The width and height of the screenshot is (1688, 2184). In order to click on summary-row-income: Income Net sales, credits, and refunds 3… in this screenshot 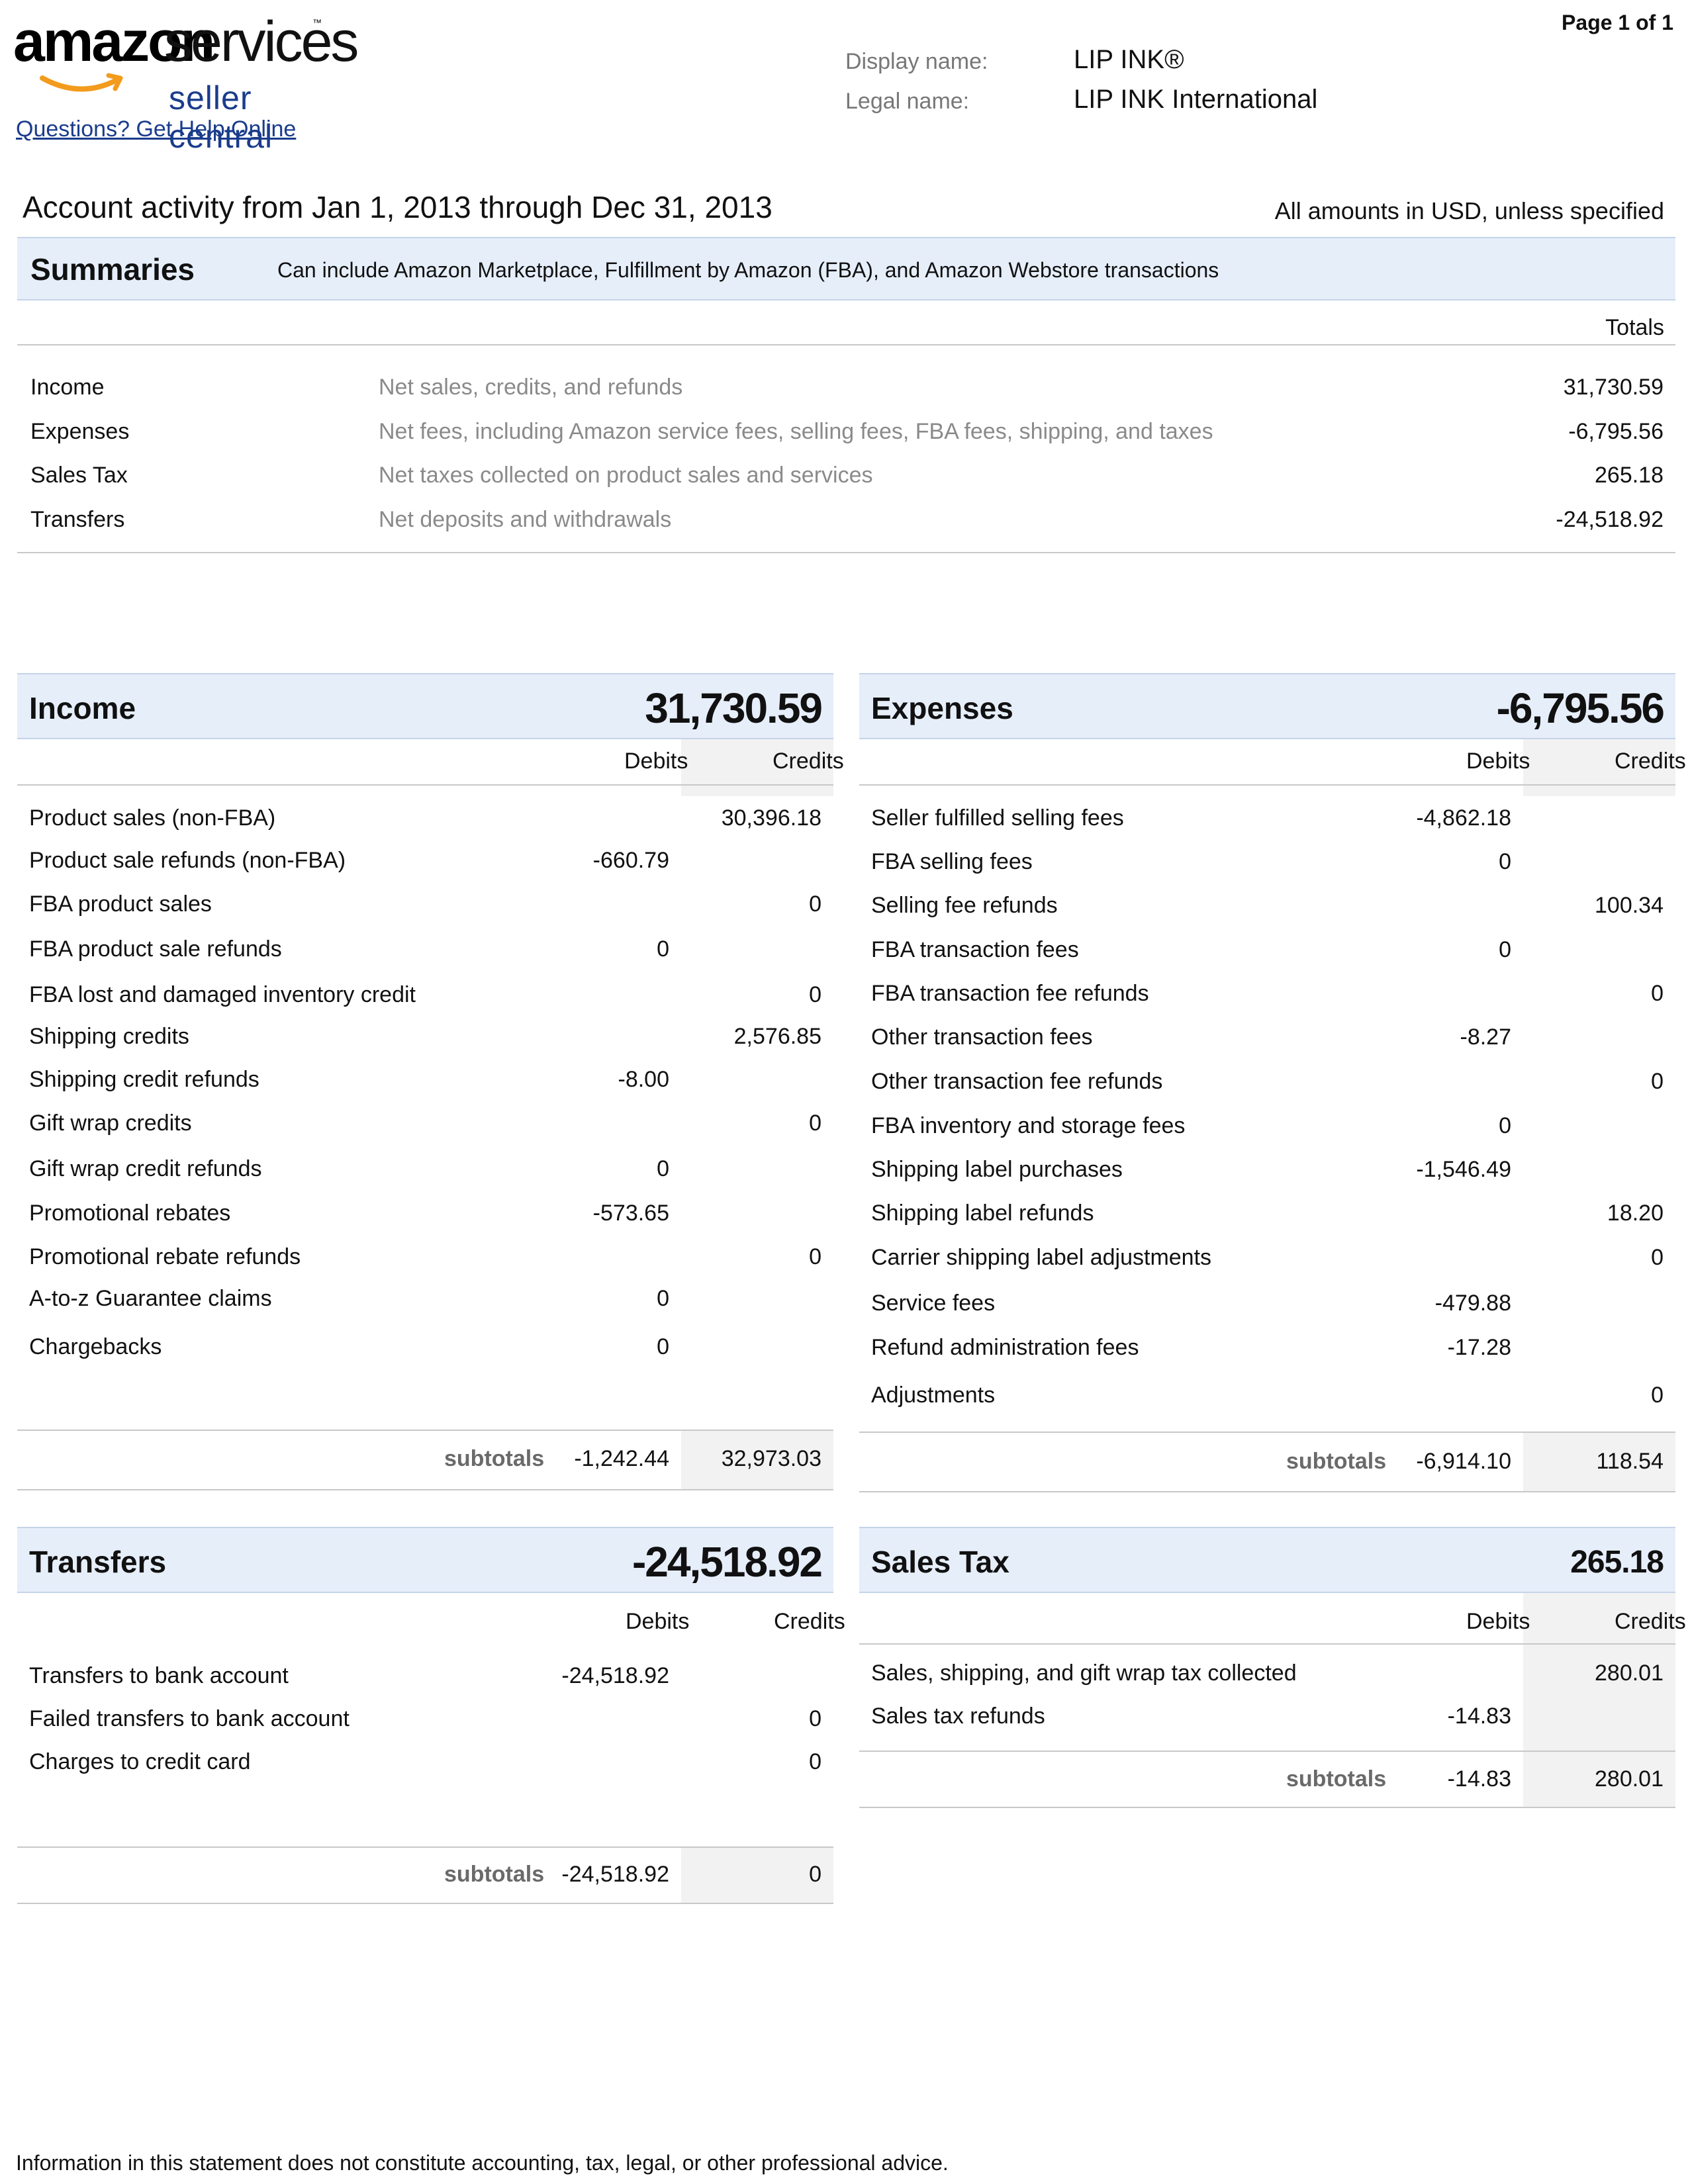, I will do `click(846, 392)`.